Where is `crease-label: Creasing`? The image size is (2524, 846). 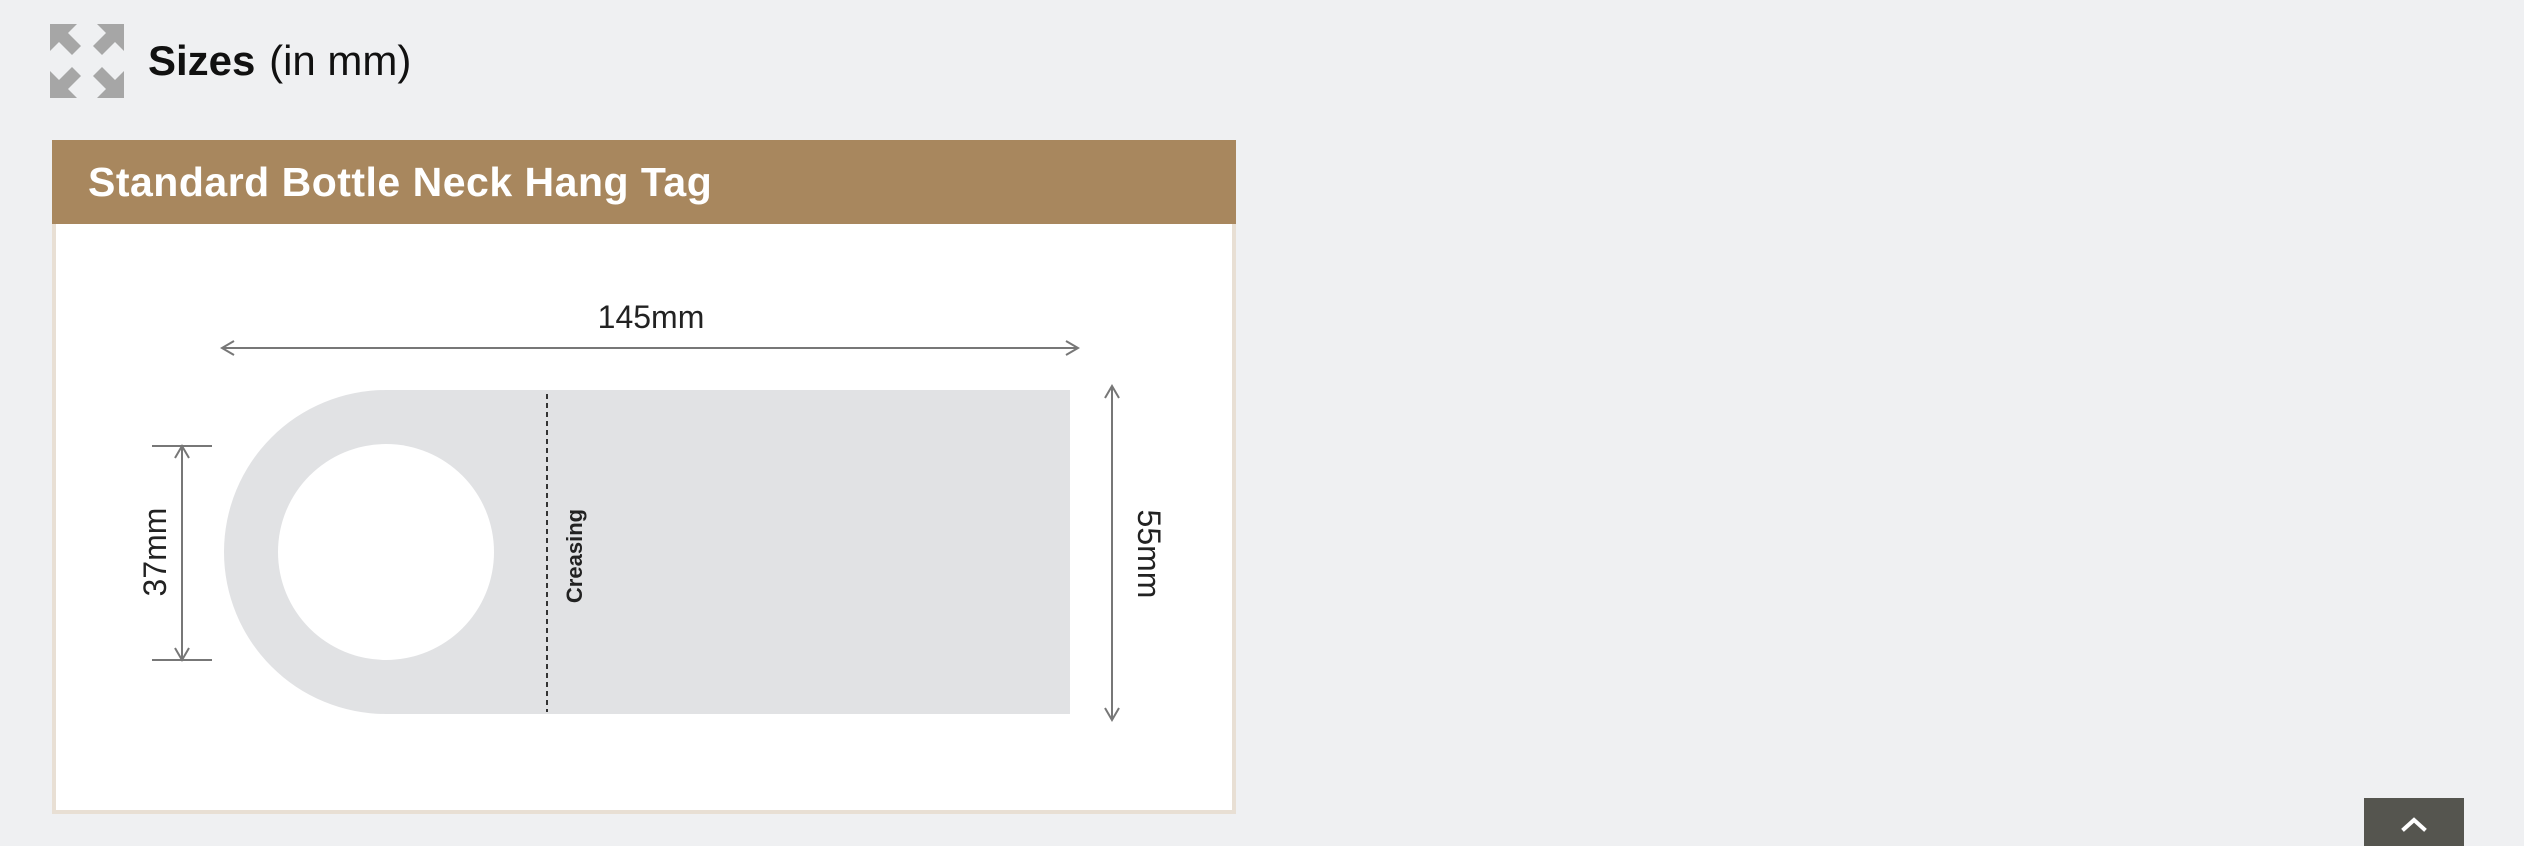 crease-label: Creasing is located at coordinates (574, 556).